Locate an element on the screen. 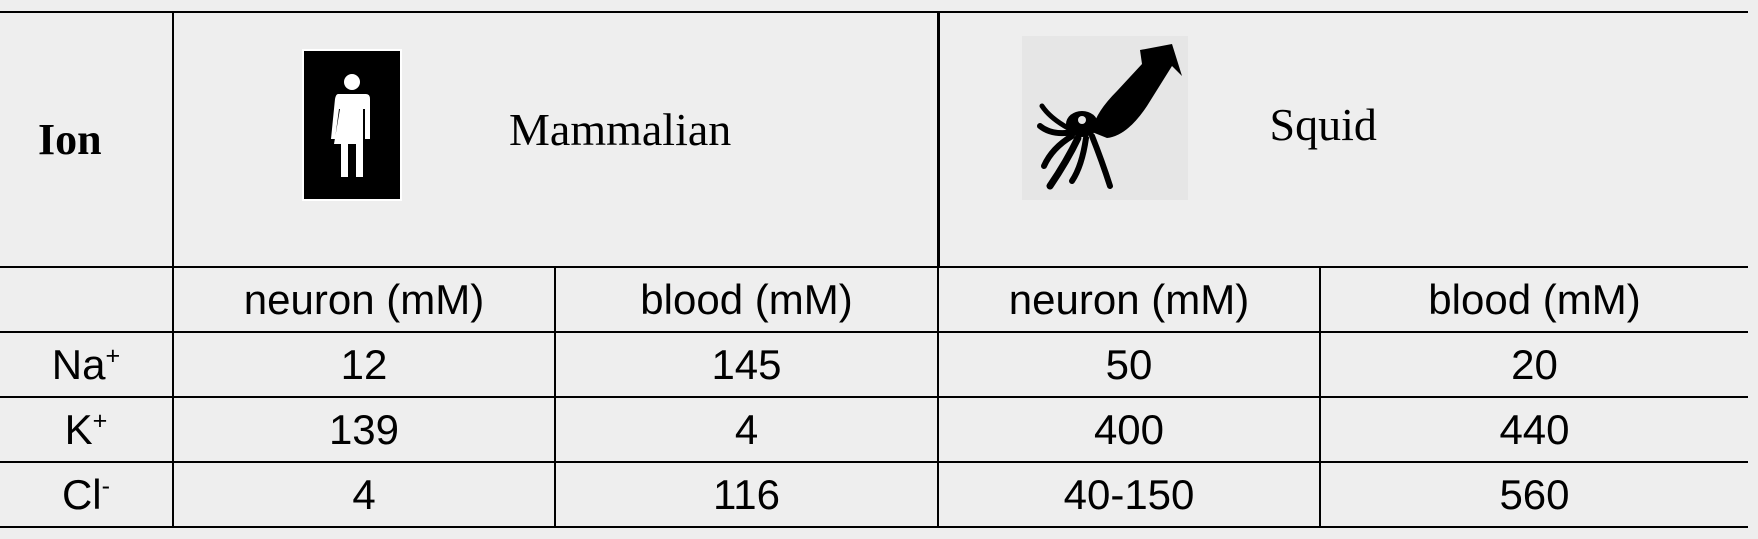  value-cell: 400 is located at coordinates (1128, 430).